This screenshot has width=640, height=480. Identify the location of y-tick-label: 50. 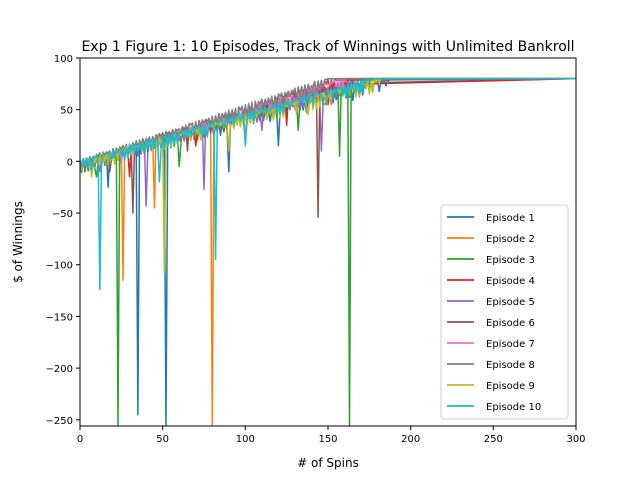
(66, 111).